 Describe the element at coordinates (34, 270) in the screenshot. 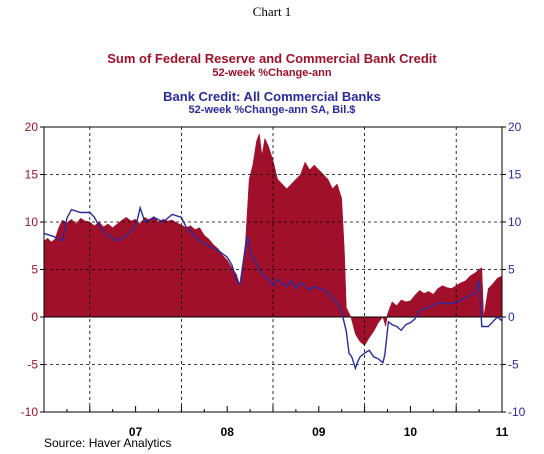

I see `left-y-tick-label: 5` at that location.